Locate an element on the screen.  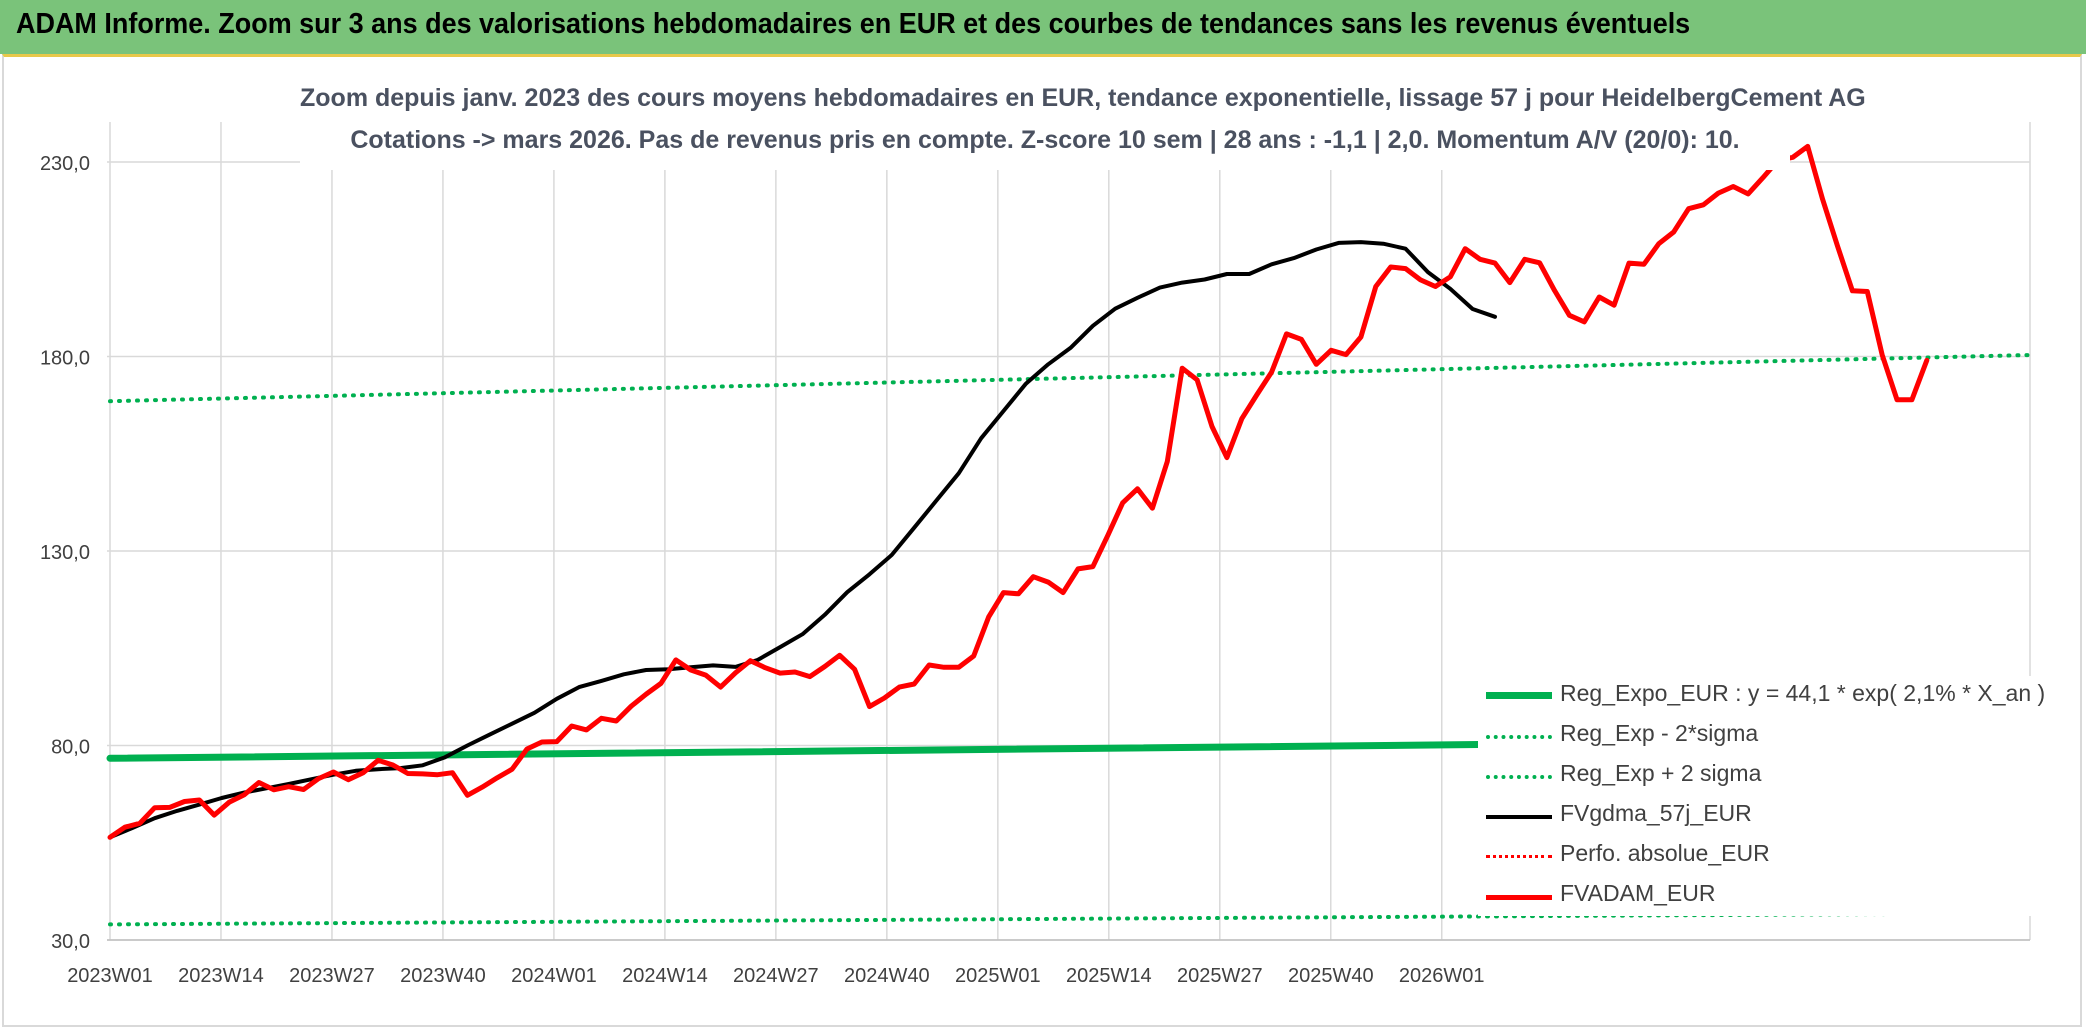
y-tick-label: 180,0 is located at coordinates (65, 359).